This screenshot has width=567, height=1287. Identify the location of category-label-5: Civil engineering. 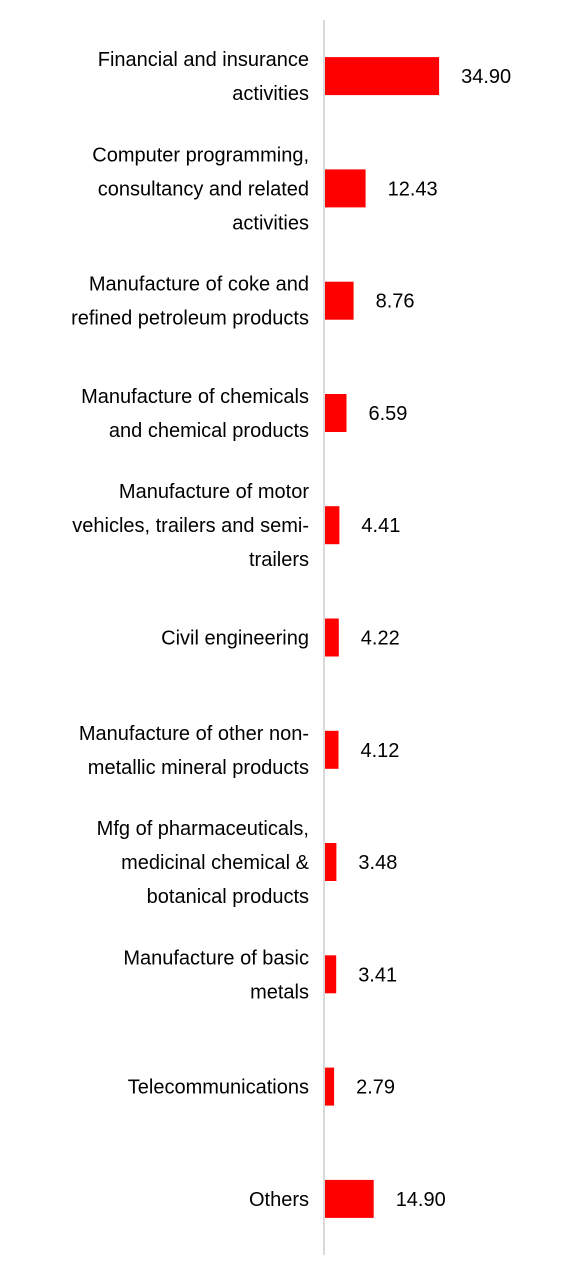
(235, 639).